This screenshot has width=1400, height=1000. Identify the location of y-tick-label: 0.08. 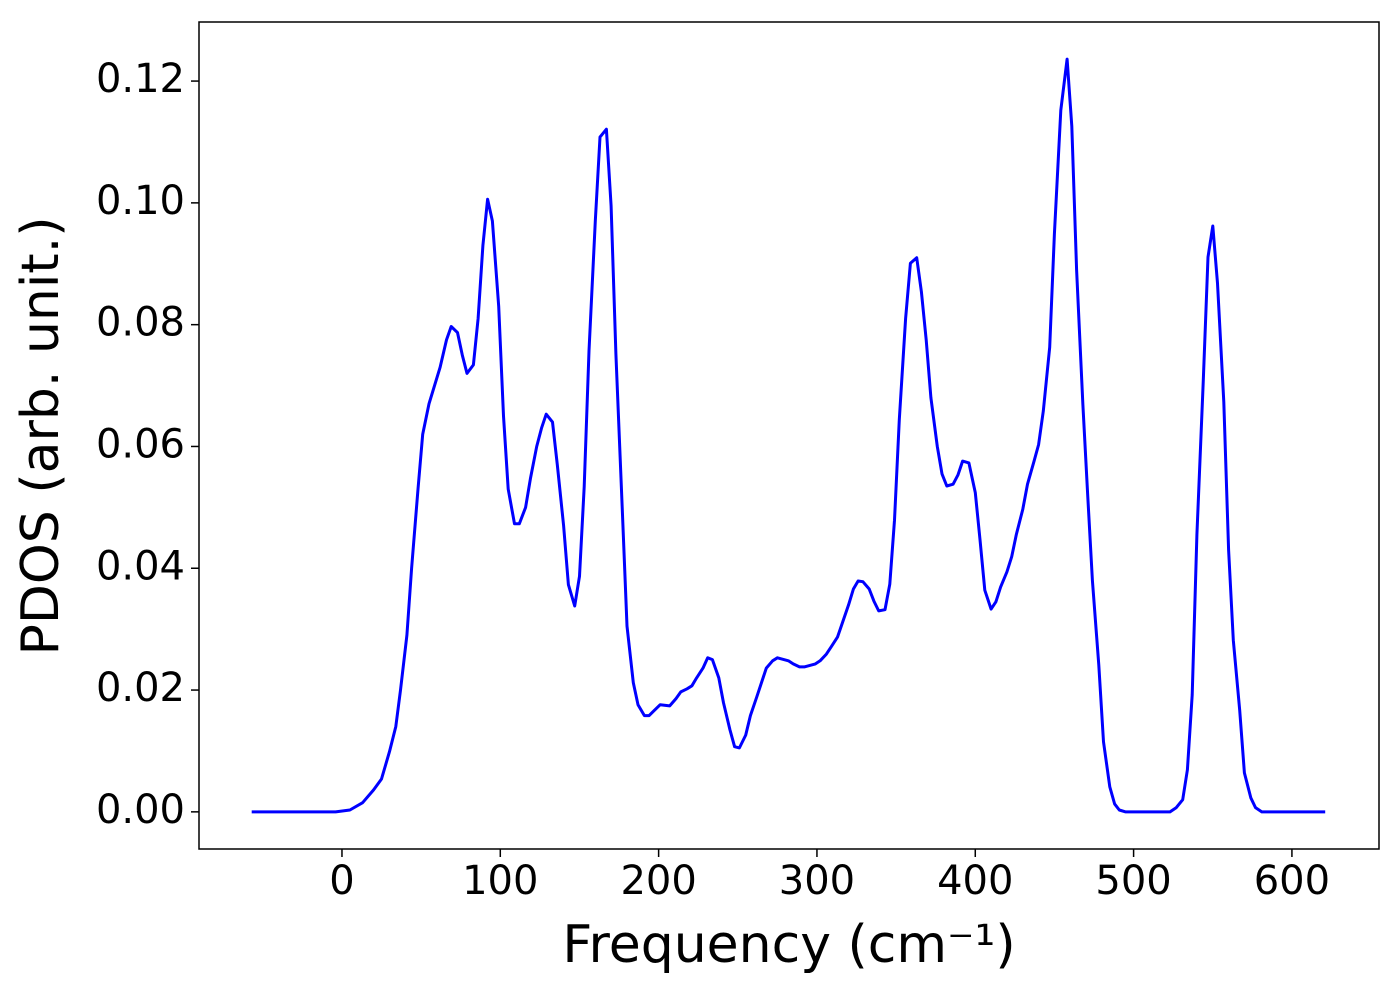
(140, 323).